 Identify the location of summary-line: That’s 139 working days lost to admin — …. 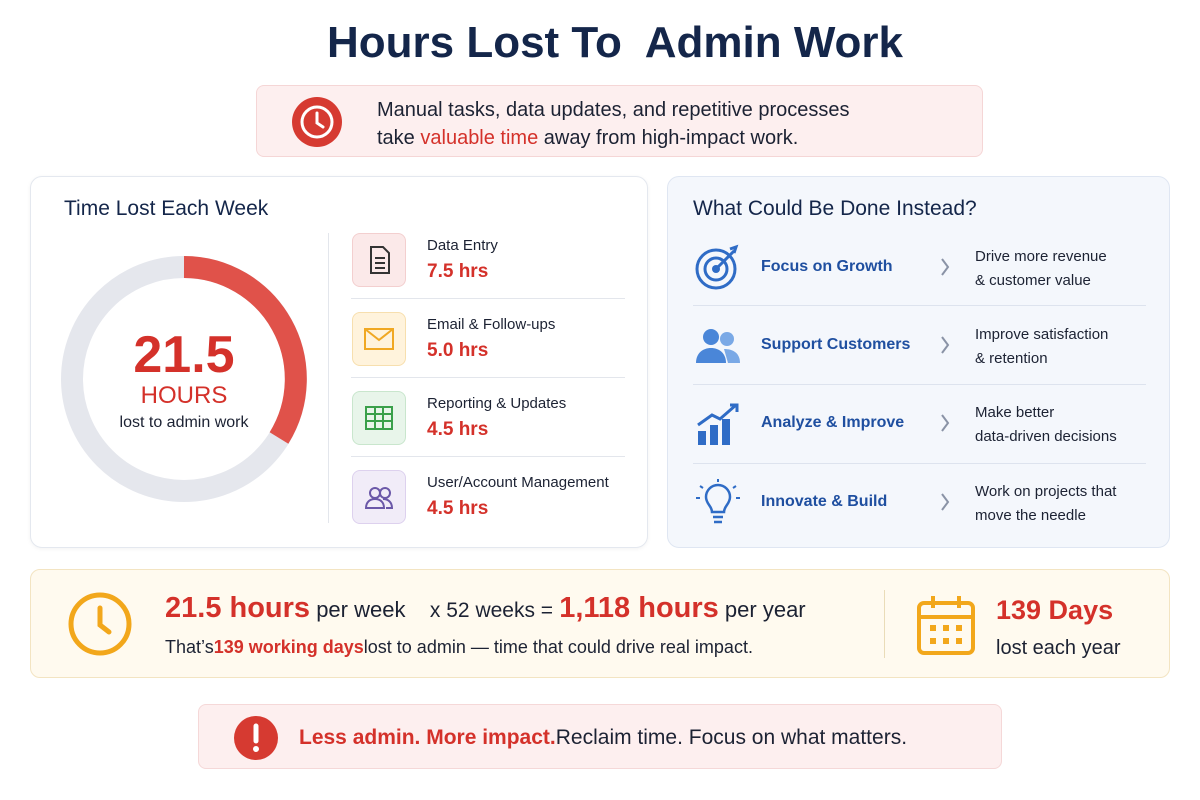
(459, 647).